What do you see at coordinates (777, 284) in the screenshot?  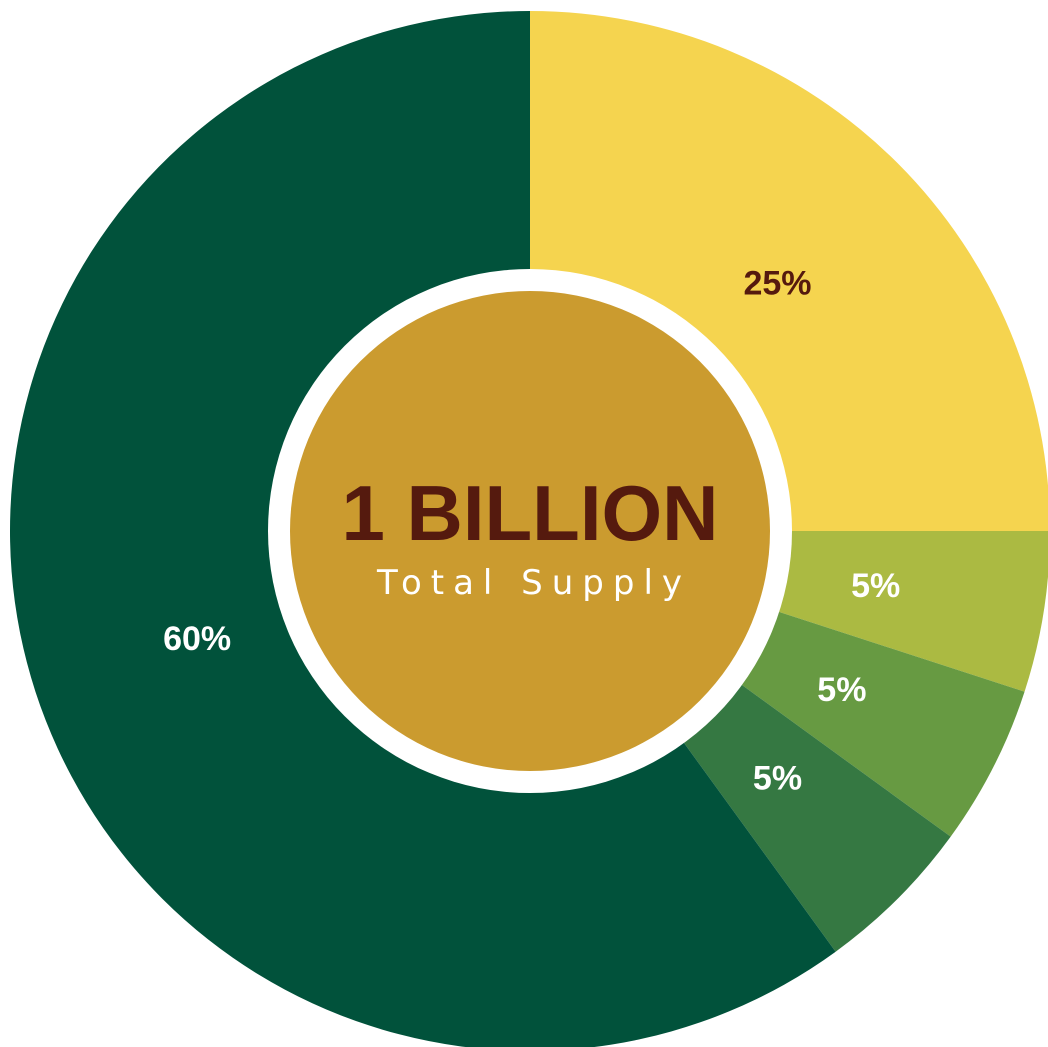 I see `slice-label-1: 25%` at bounding box center [777, 284].